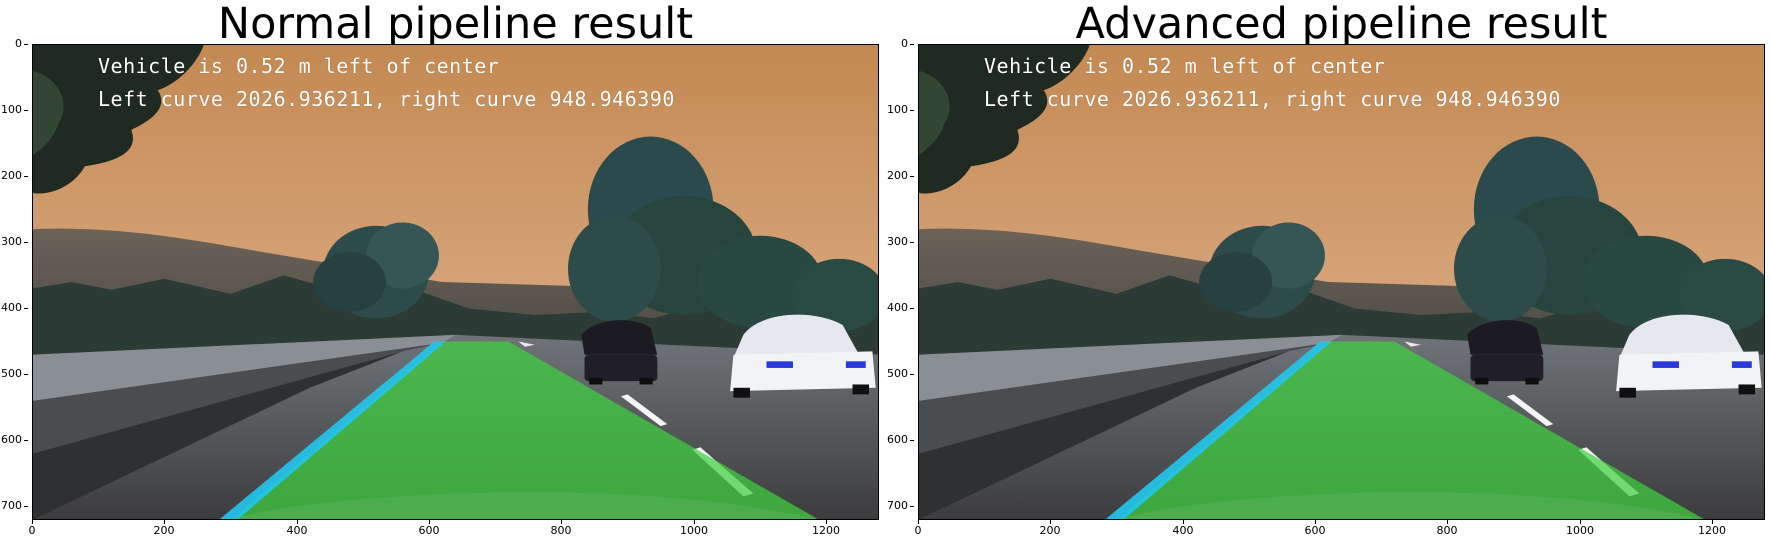 Image resolution: width=1771 pixels, height=542 pixels. Describe the element at coordinates (1341, 24) in the screenshot. I see `panel-title: Advanced pipeline result` at that location.